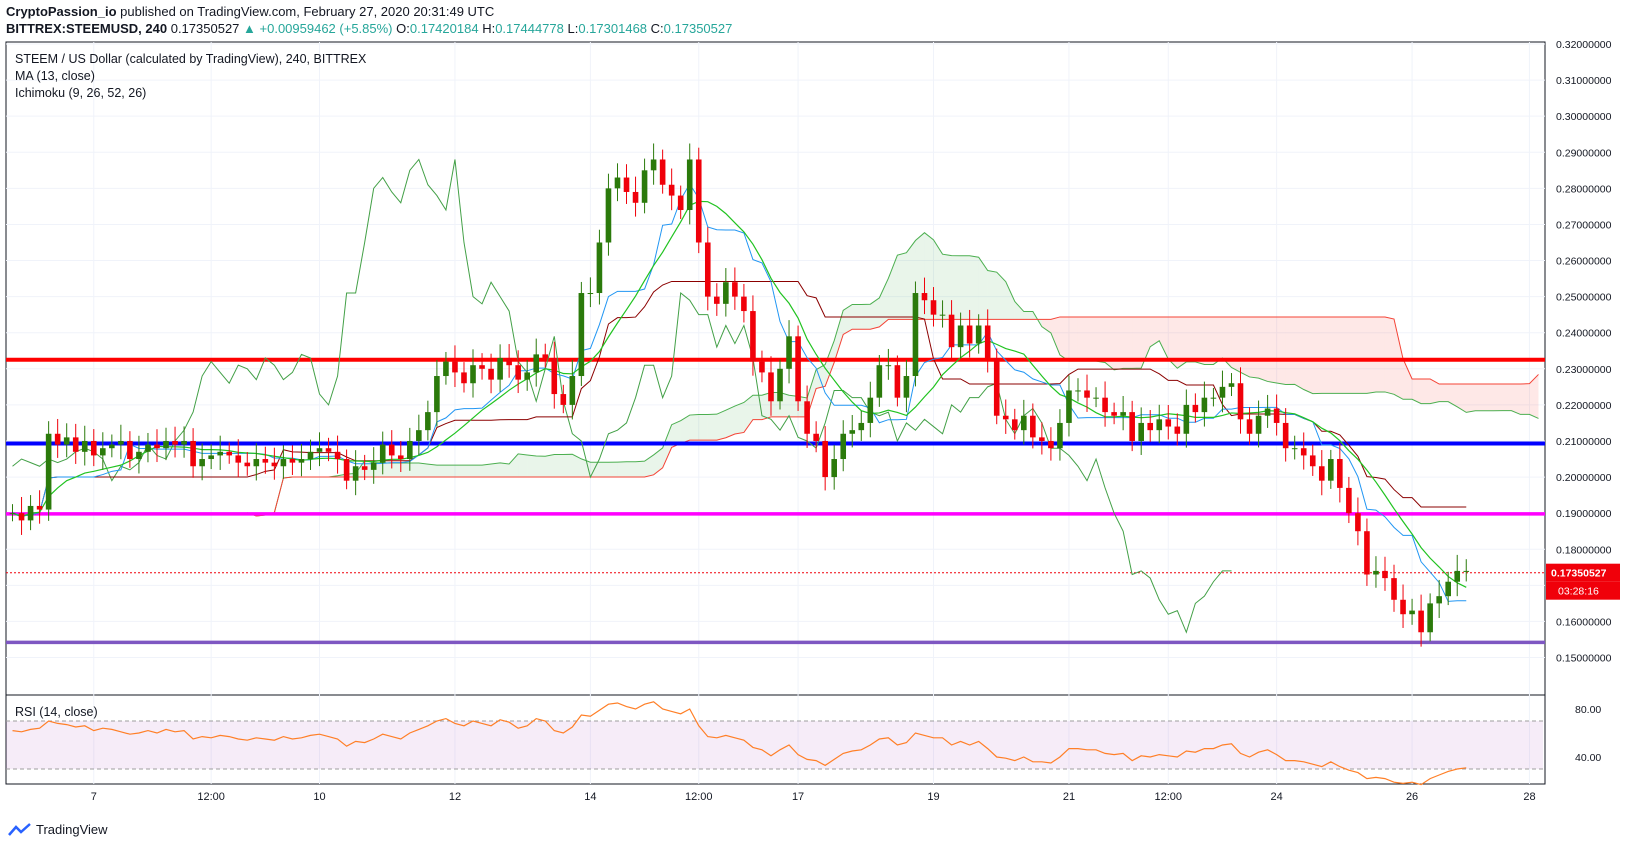  What do you see at coordinates (1584, 153) in the screenshot?
I see `price-tick-label: 0.29000000` at bounding box center [1584, 153].